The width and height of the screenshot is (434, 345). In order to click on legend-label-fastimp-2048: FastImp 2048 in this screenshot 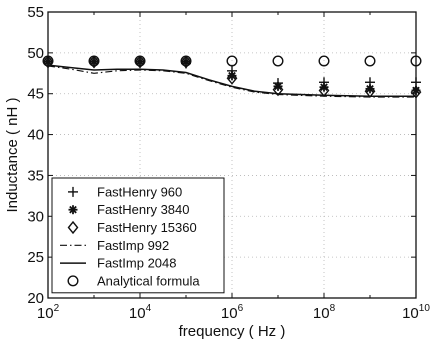, I will do `click(137, 263)`.